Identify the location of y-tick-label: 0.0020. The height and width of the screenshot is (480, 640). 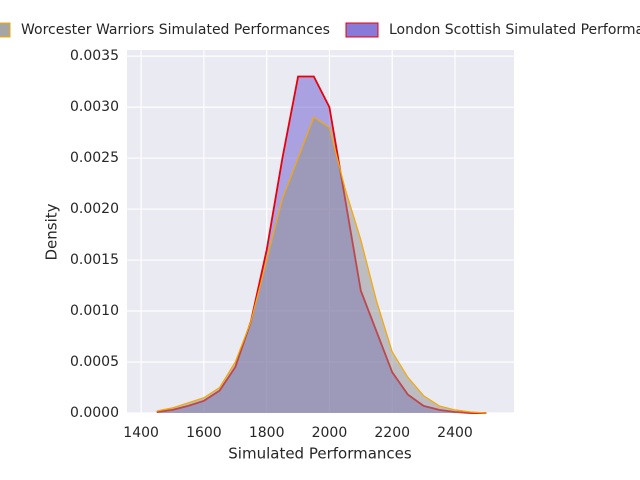
(94, 209).